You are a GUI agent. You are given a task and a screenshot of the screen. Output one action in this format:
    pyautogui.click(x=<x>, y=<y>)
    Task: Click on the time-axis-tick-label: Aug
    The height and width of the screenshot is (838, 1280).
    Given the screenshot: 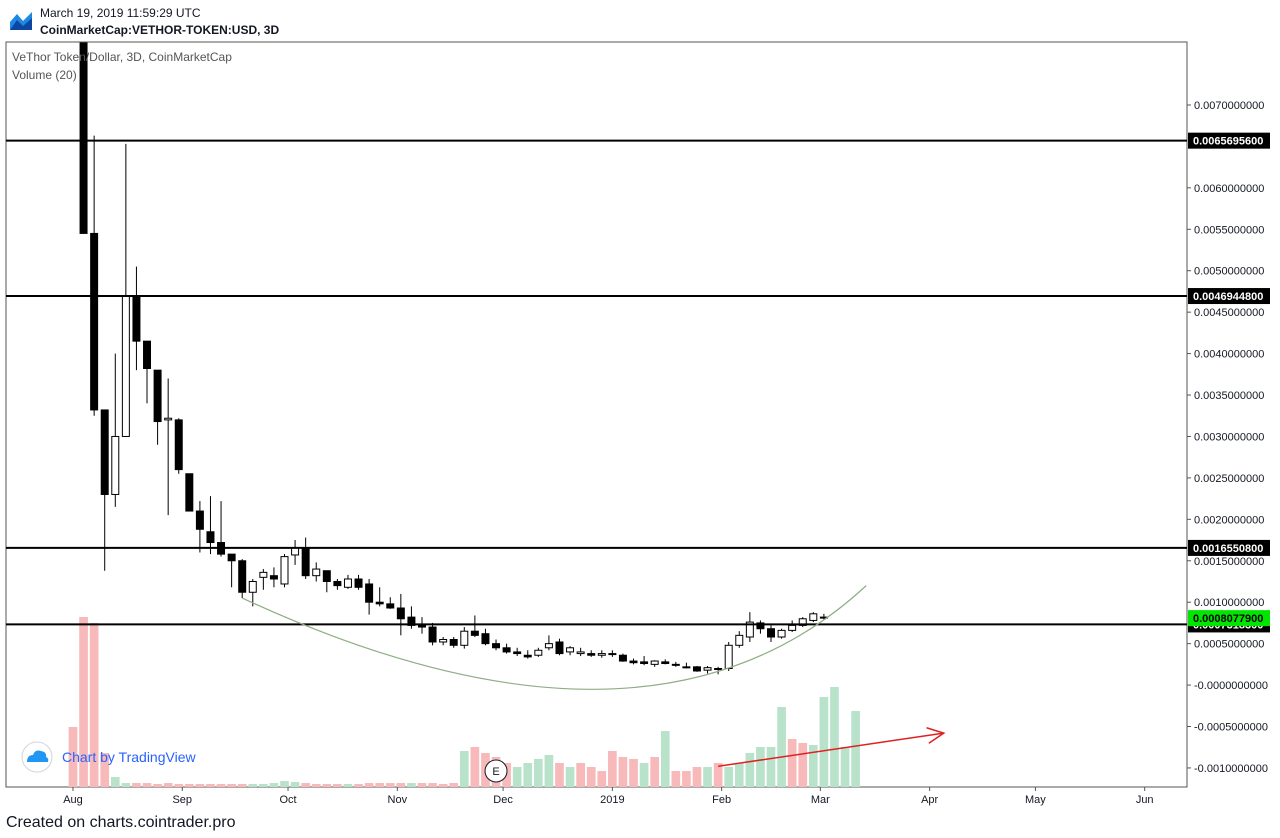 What is the action you would take?
    pyautogui.click(x=73, y=800)
    